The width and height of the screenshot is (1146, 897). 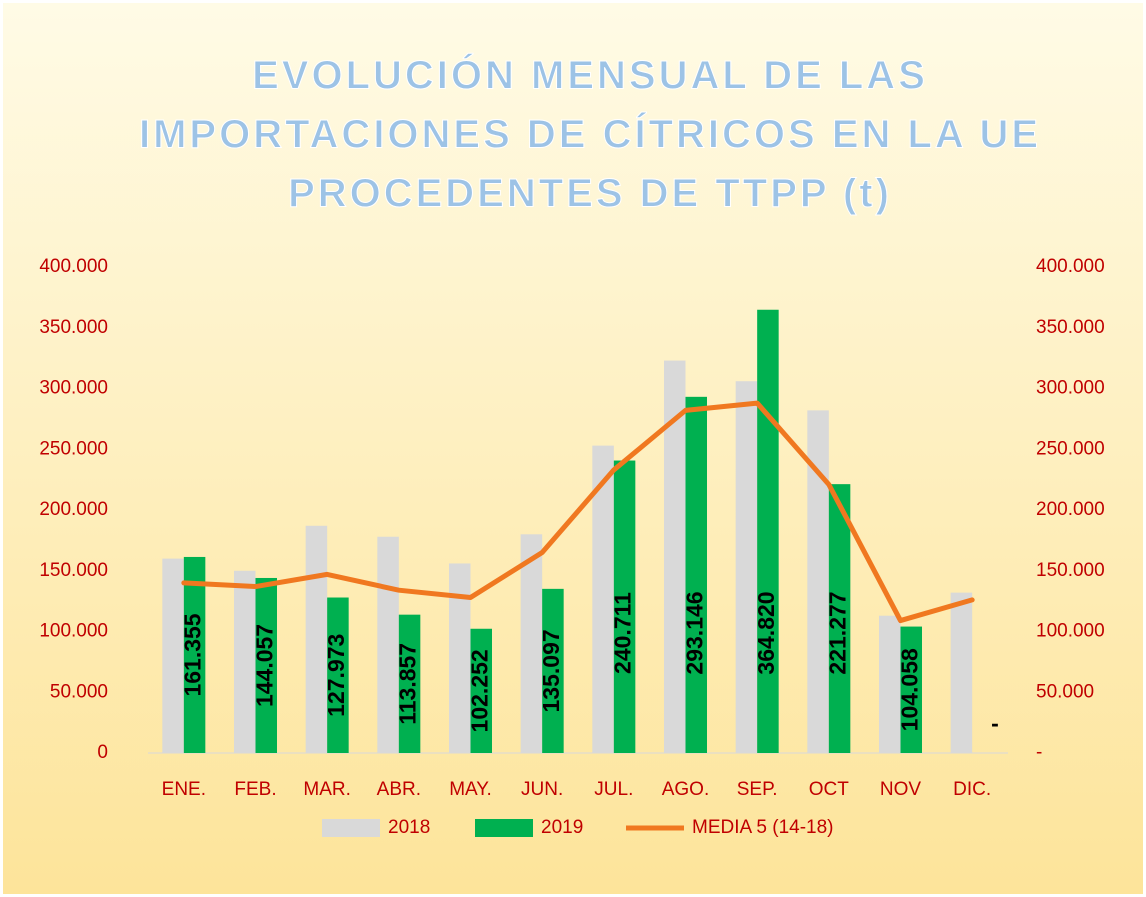 What do you see at coordinates (399, 789) in the screenshot?
I see `x-tick-label: ABR.` at bounding box center [399, 789].